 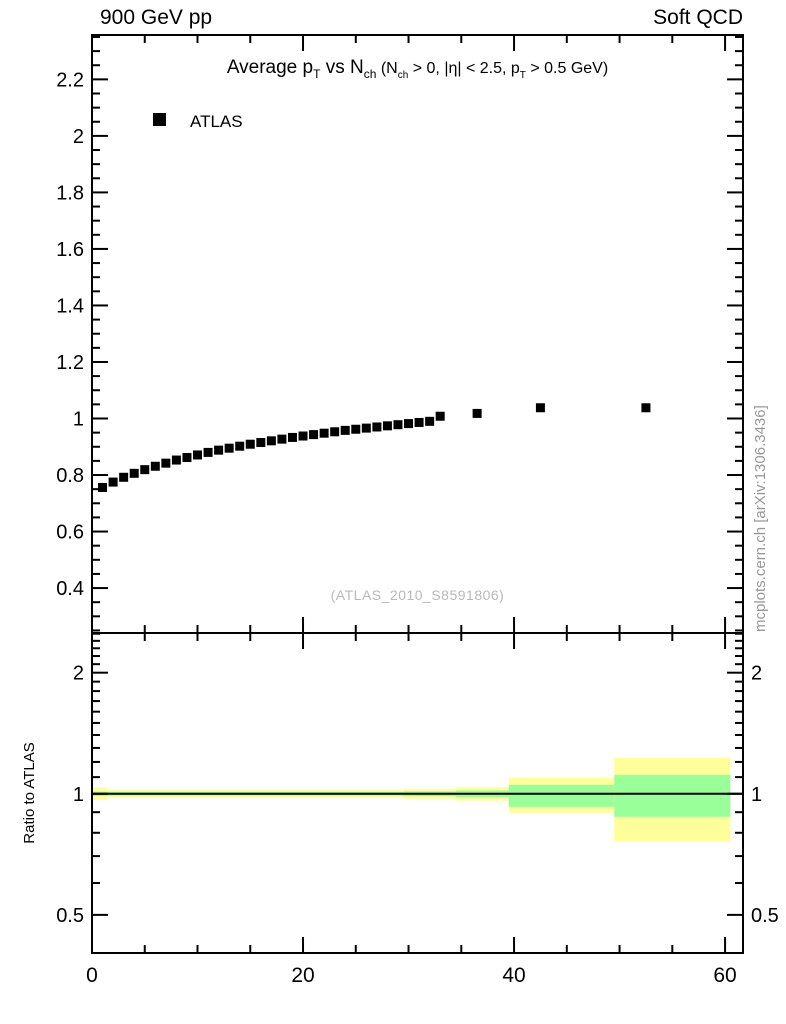 I want to click on main-y-tick-label: 0.4, so click(x=70, y=589).